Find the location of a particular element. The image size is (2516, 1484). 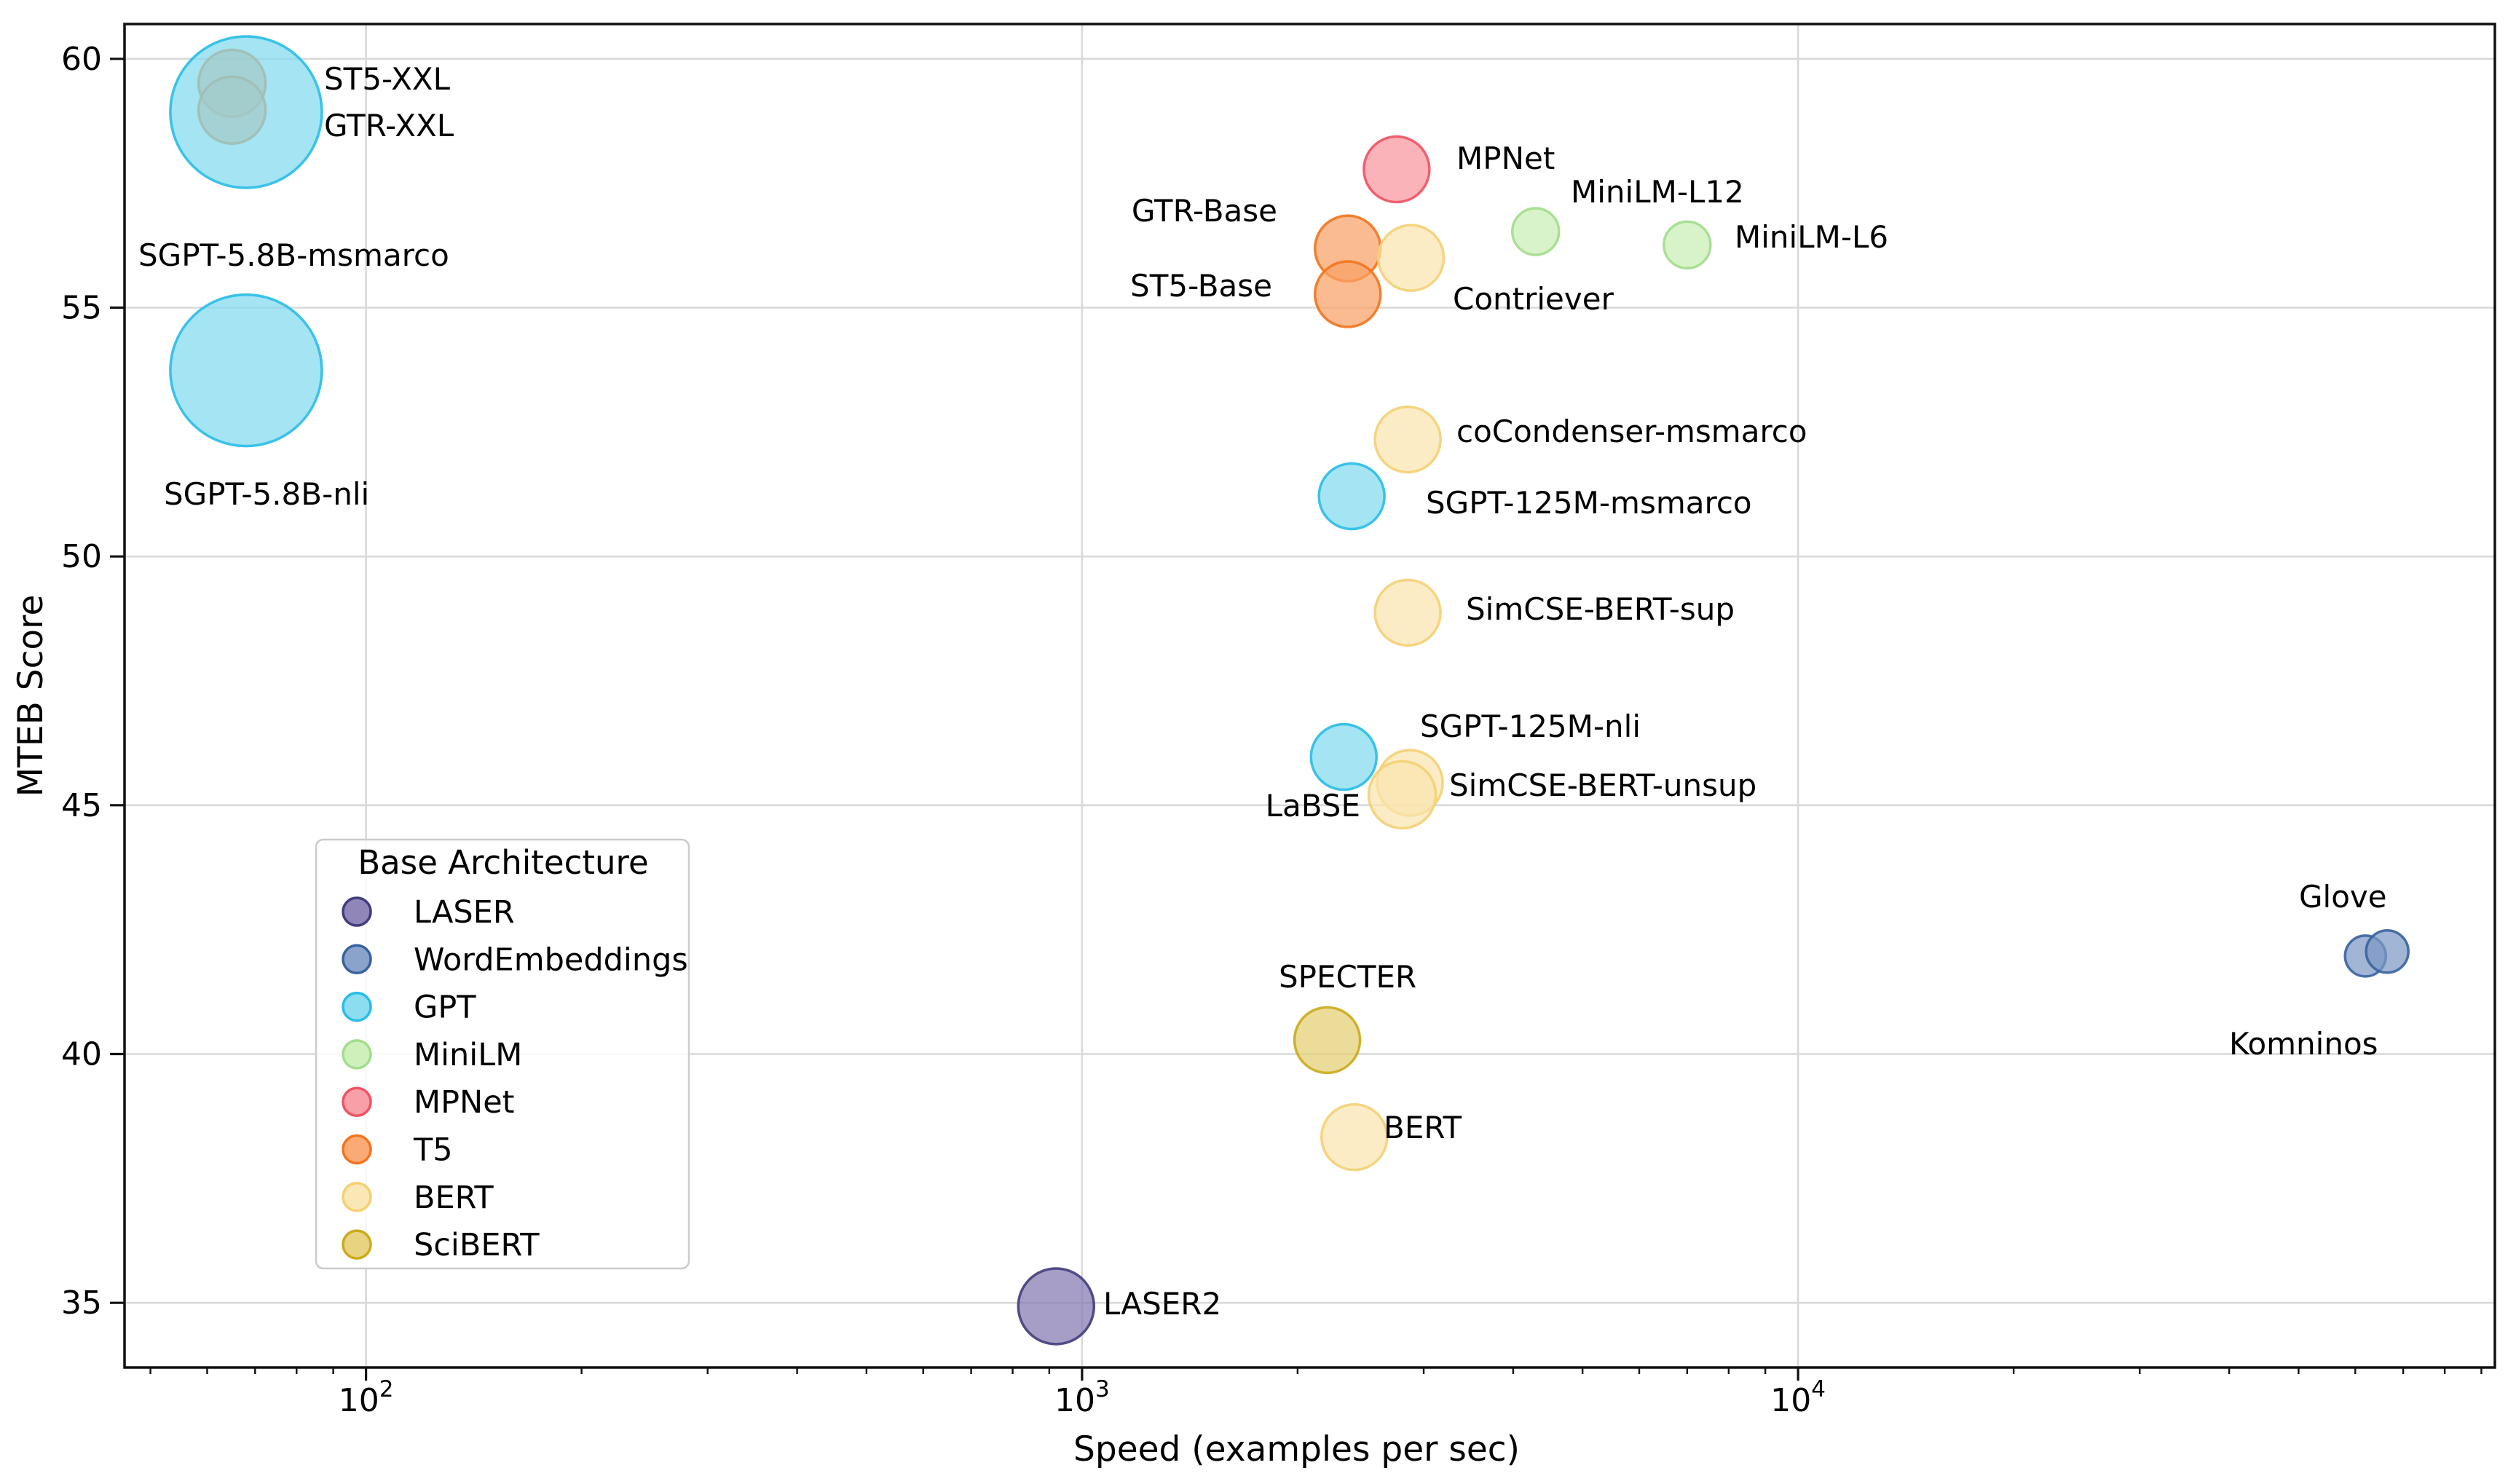

label-MPNet: MPNet is located at coordinates (1505, 158).